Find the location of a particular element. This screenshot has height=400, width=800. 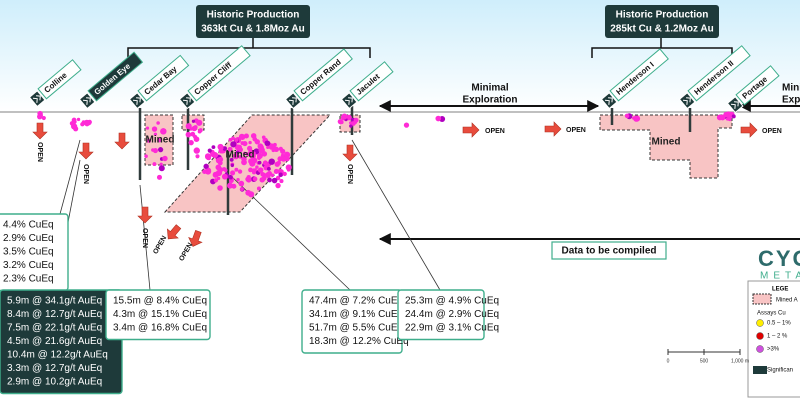

intercept-line: 4.5m @ 21.6g/t AuEq is located at coordinates (54, 341).